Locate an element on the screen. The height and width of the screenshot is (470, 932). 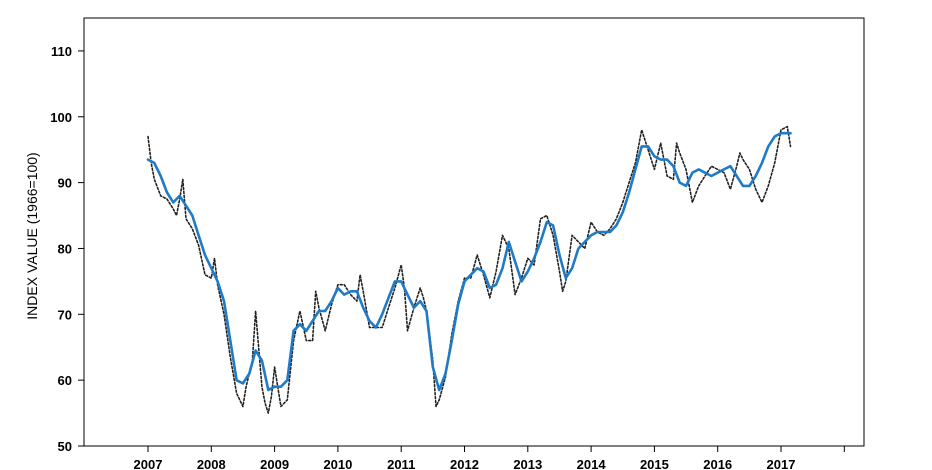
y-tick-label: 90 is located at coordinates (65, 183).